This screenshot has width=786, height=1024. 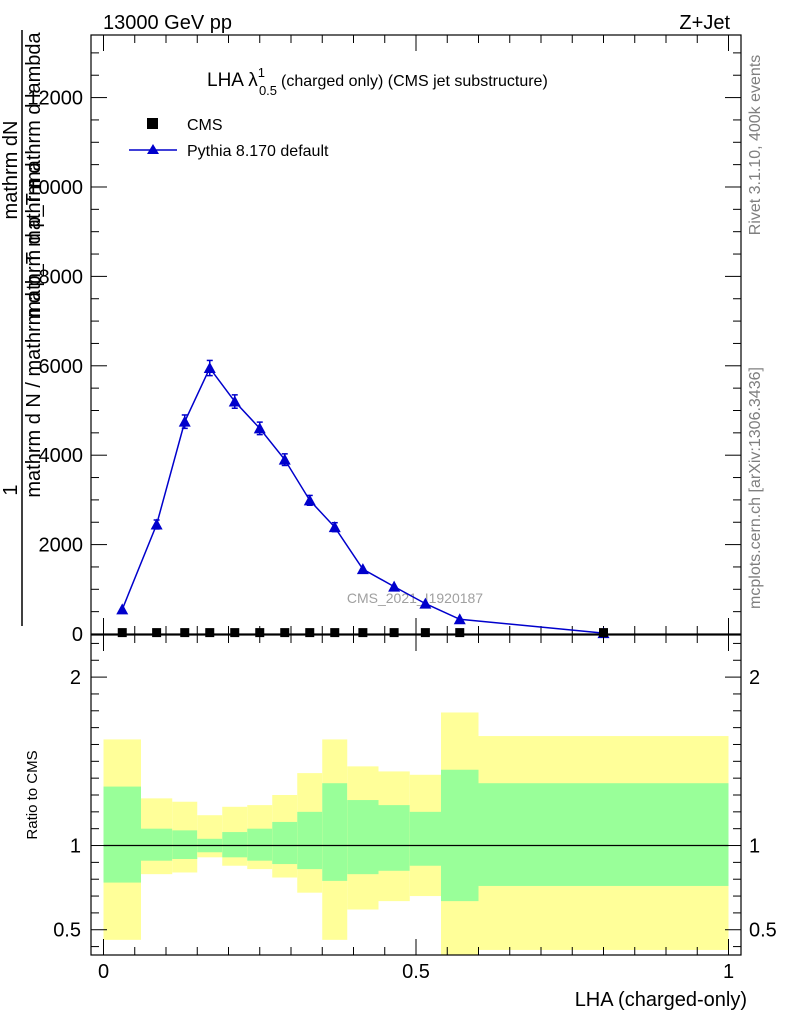 I want to click on legend-pythia-marker, so click(x=153, y=149).